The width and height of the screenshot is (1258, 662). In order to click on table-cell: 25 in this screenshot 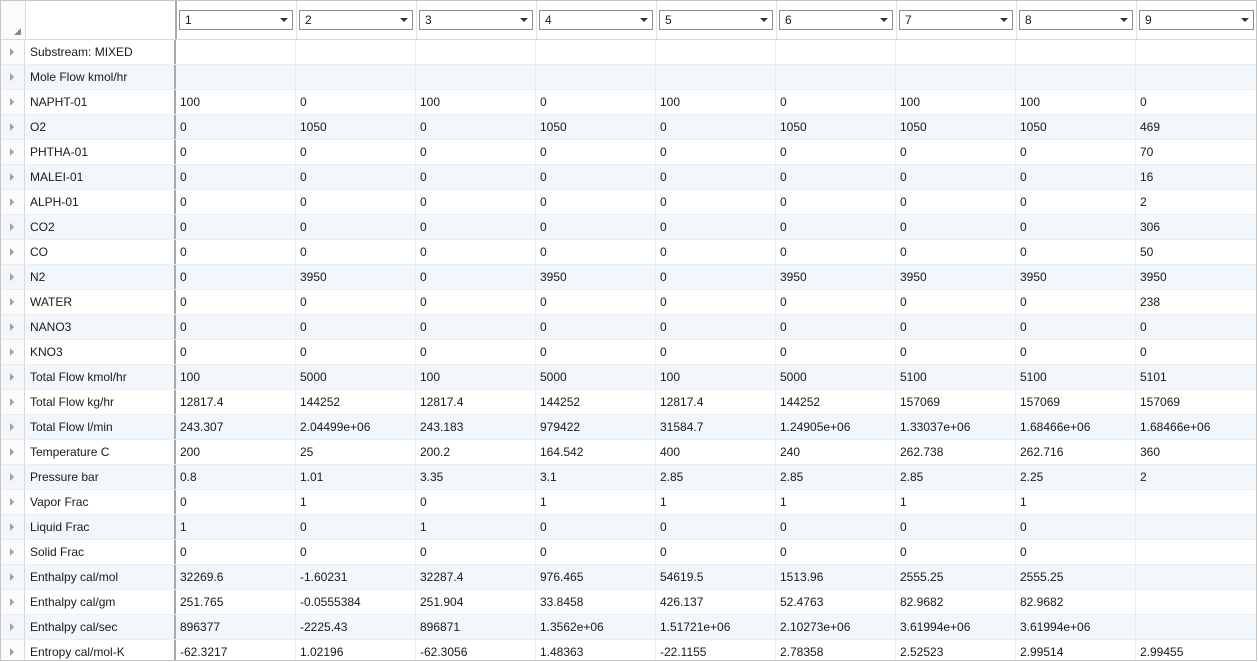, I will do `click(356, 452)`.